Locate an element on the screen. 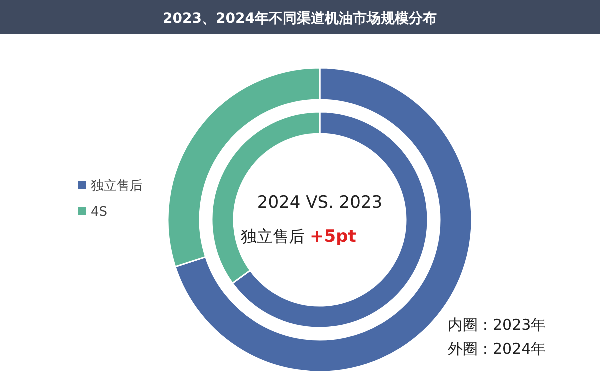 The height and width of the screenshot is (377, 600). text: 内圈：2023年 is located at coordinates (497, 325).